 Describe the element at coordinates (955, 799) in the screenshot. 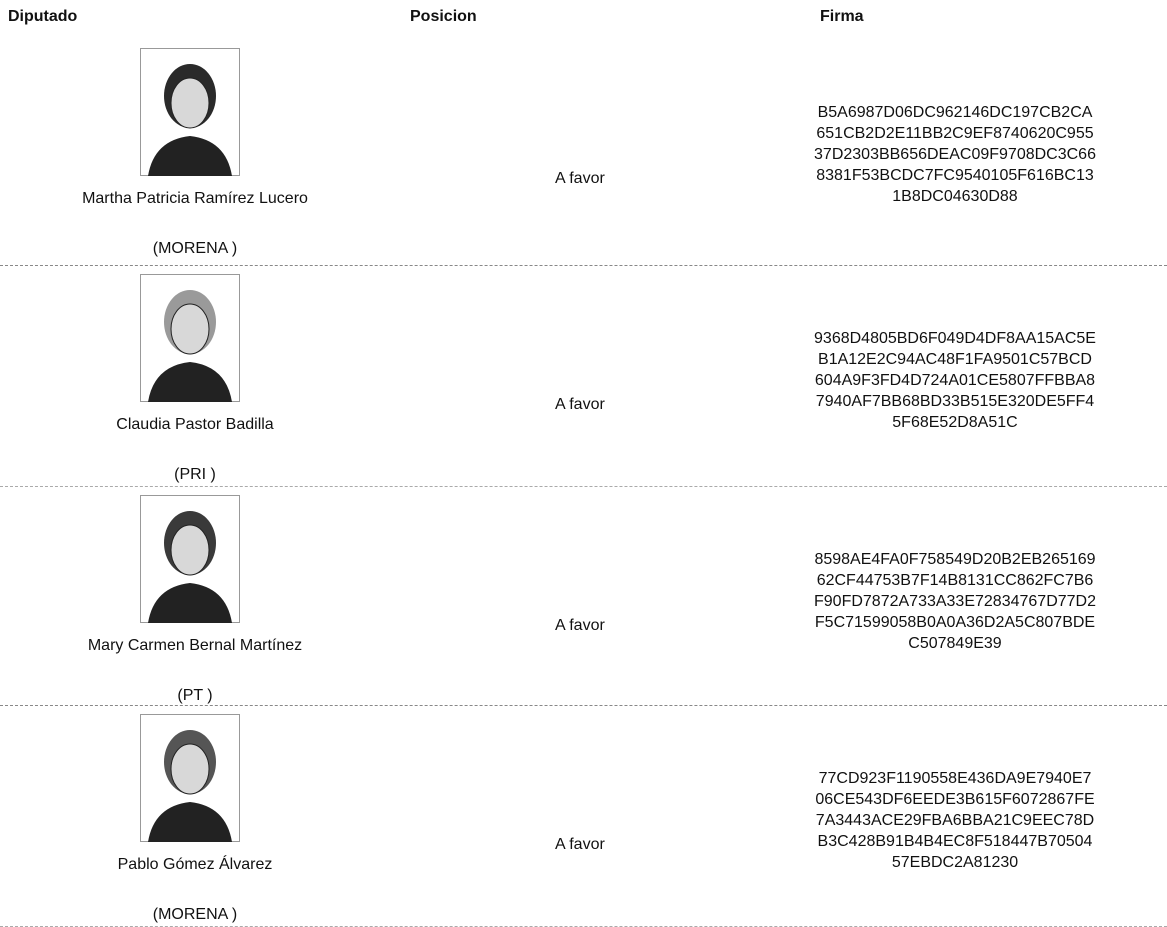

I see `signature-line: 06CE543DF6EEDE3B615F6072867FE` at that location.